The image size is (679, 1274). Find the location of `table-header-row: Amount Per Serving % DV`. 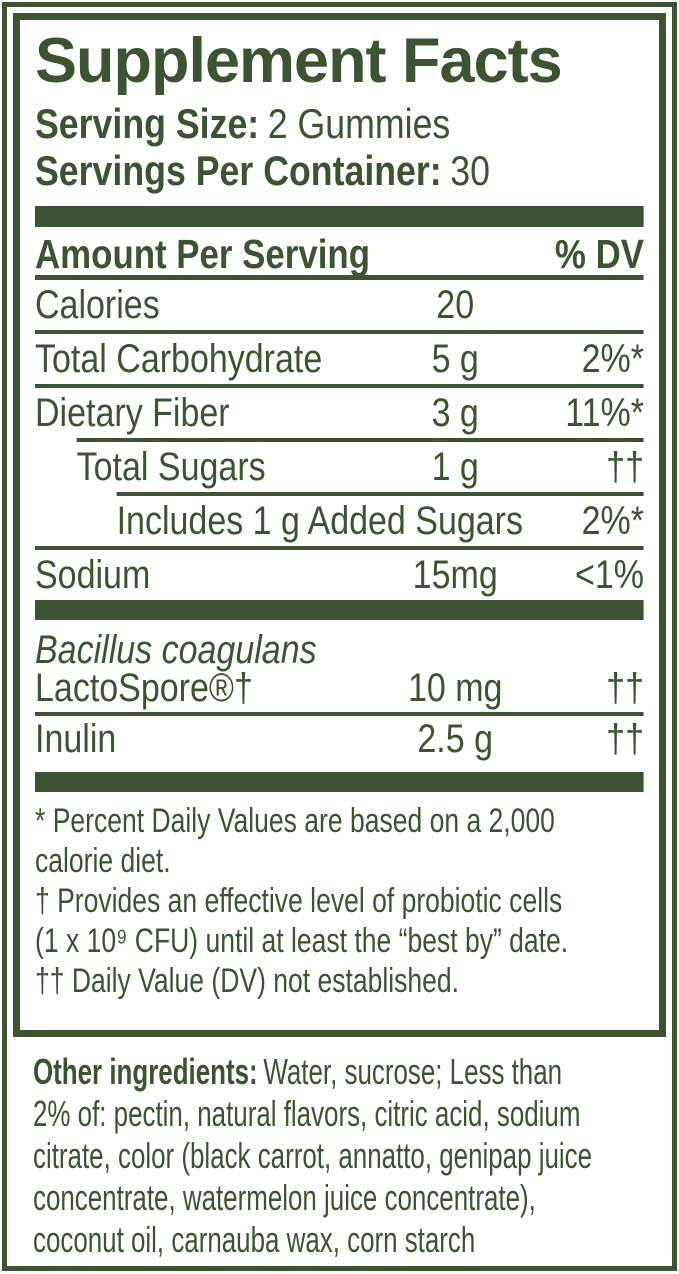

table-header-row: Amount Per Serving % DV is located at coordinates (340, 253).